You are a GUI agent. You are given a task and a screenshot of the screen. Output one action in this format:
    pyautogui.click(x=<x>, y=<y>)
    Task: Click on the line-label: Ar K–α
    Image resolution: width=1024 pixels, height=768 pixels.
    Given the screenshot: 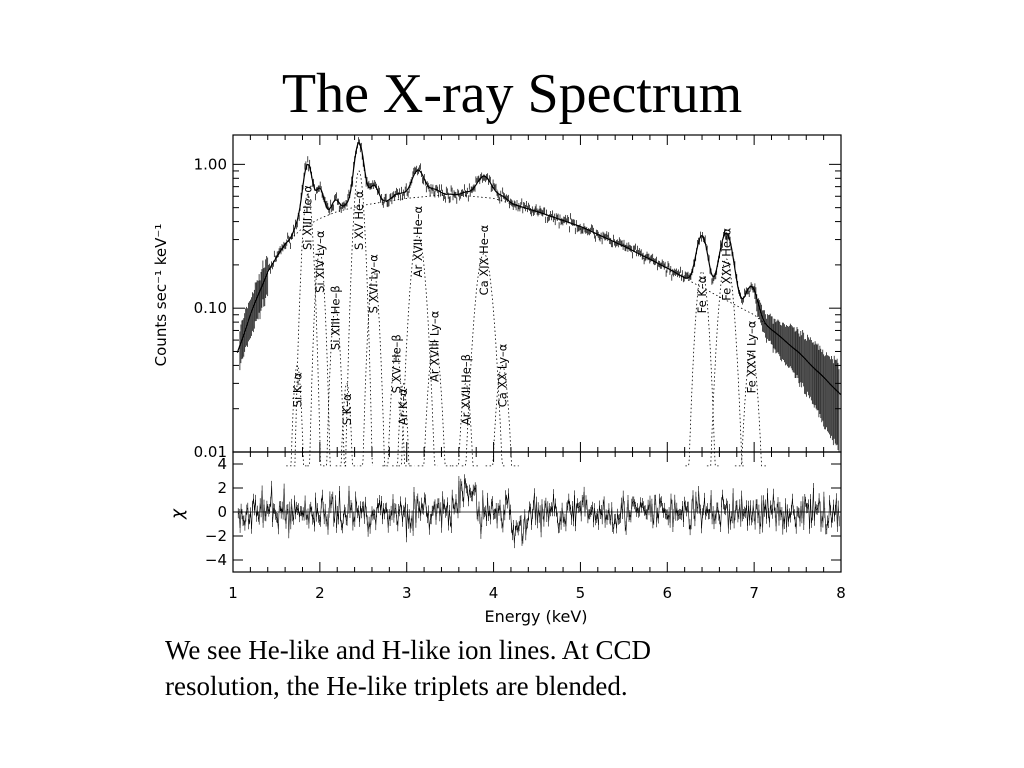 What is the action you would take?
    pyautogui.click(x=403, y=407)
    